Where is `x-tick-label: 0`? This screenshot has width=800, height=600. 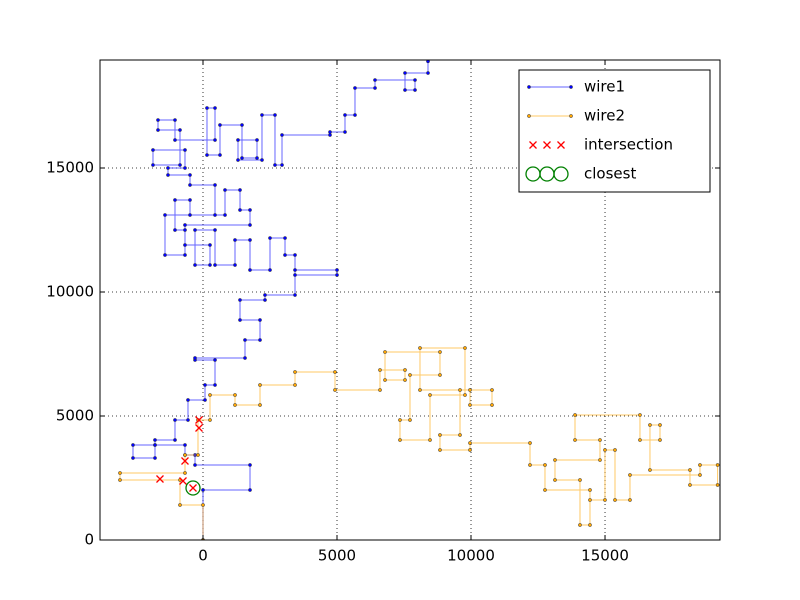 x-tick-label: 0 is located at coordinates (203, 556).